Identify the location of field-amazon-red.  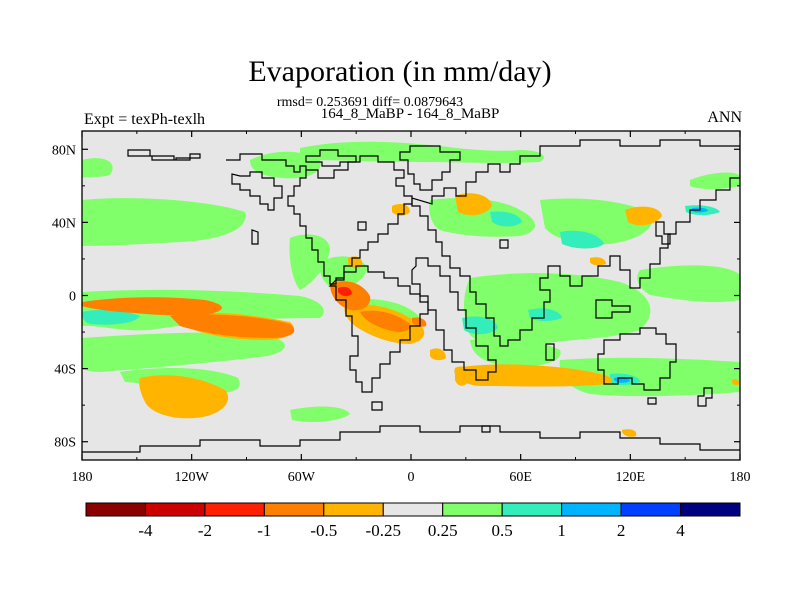
(345, 291).